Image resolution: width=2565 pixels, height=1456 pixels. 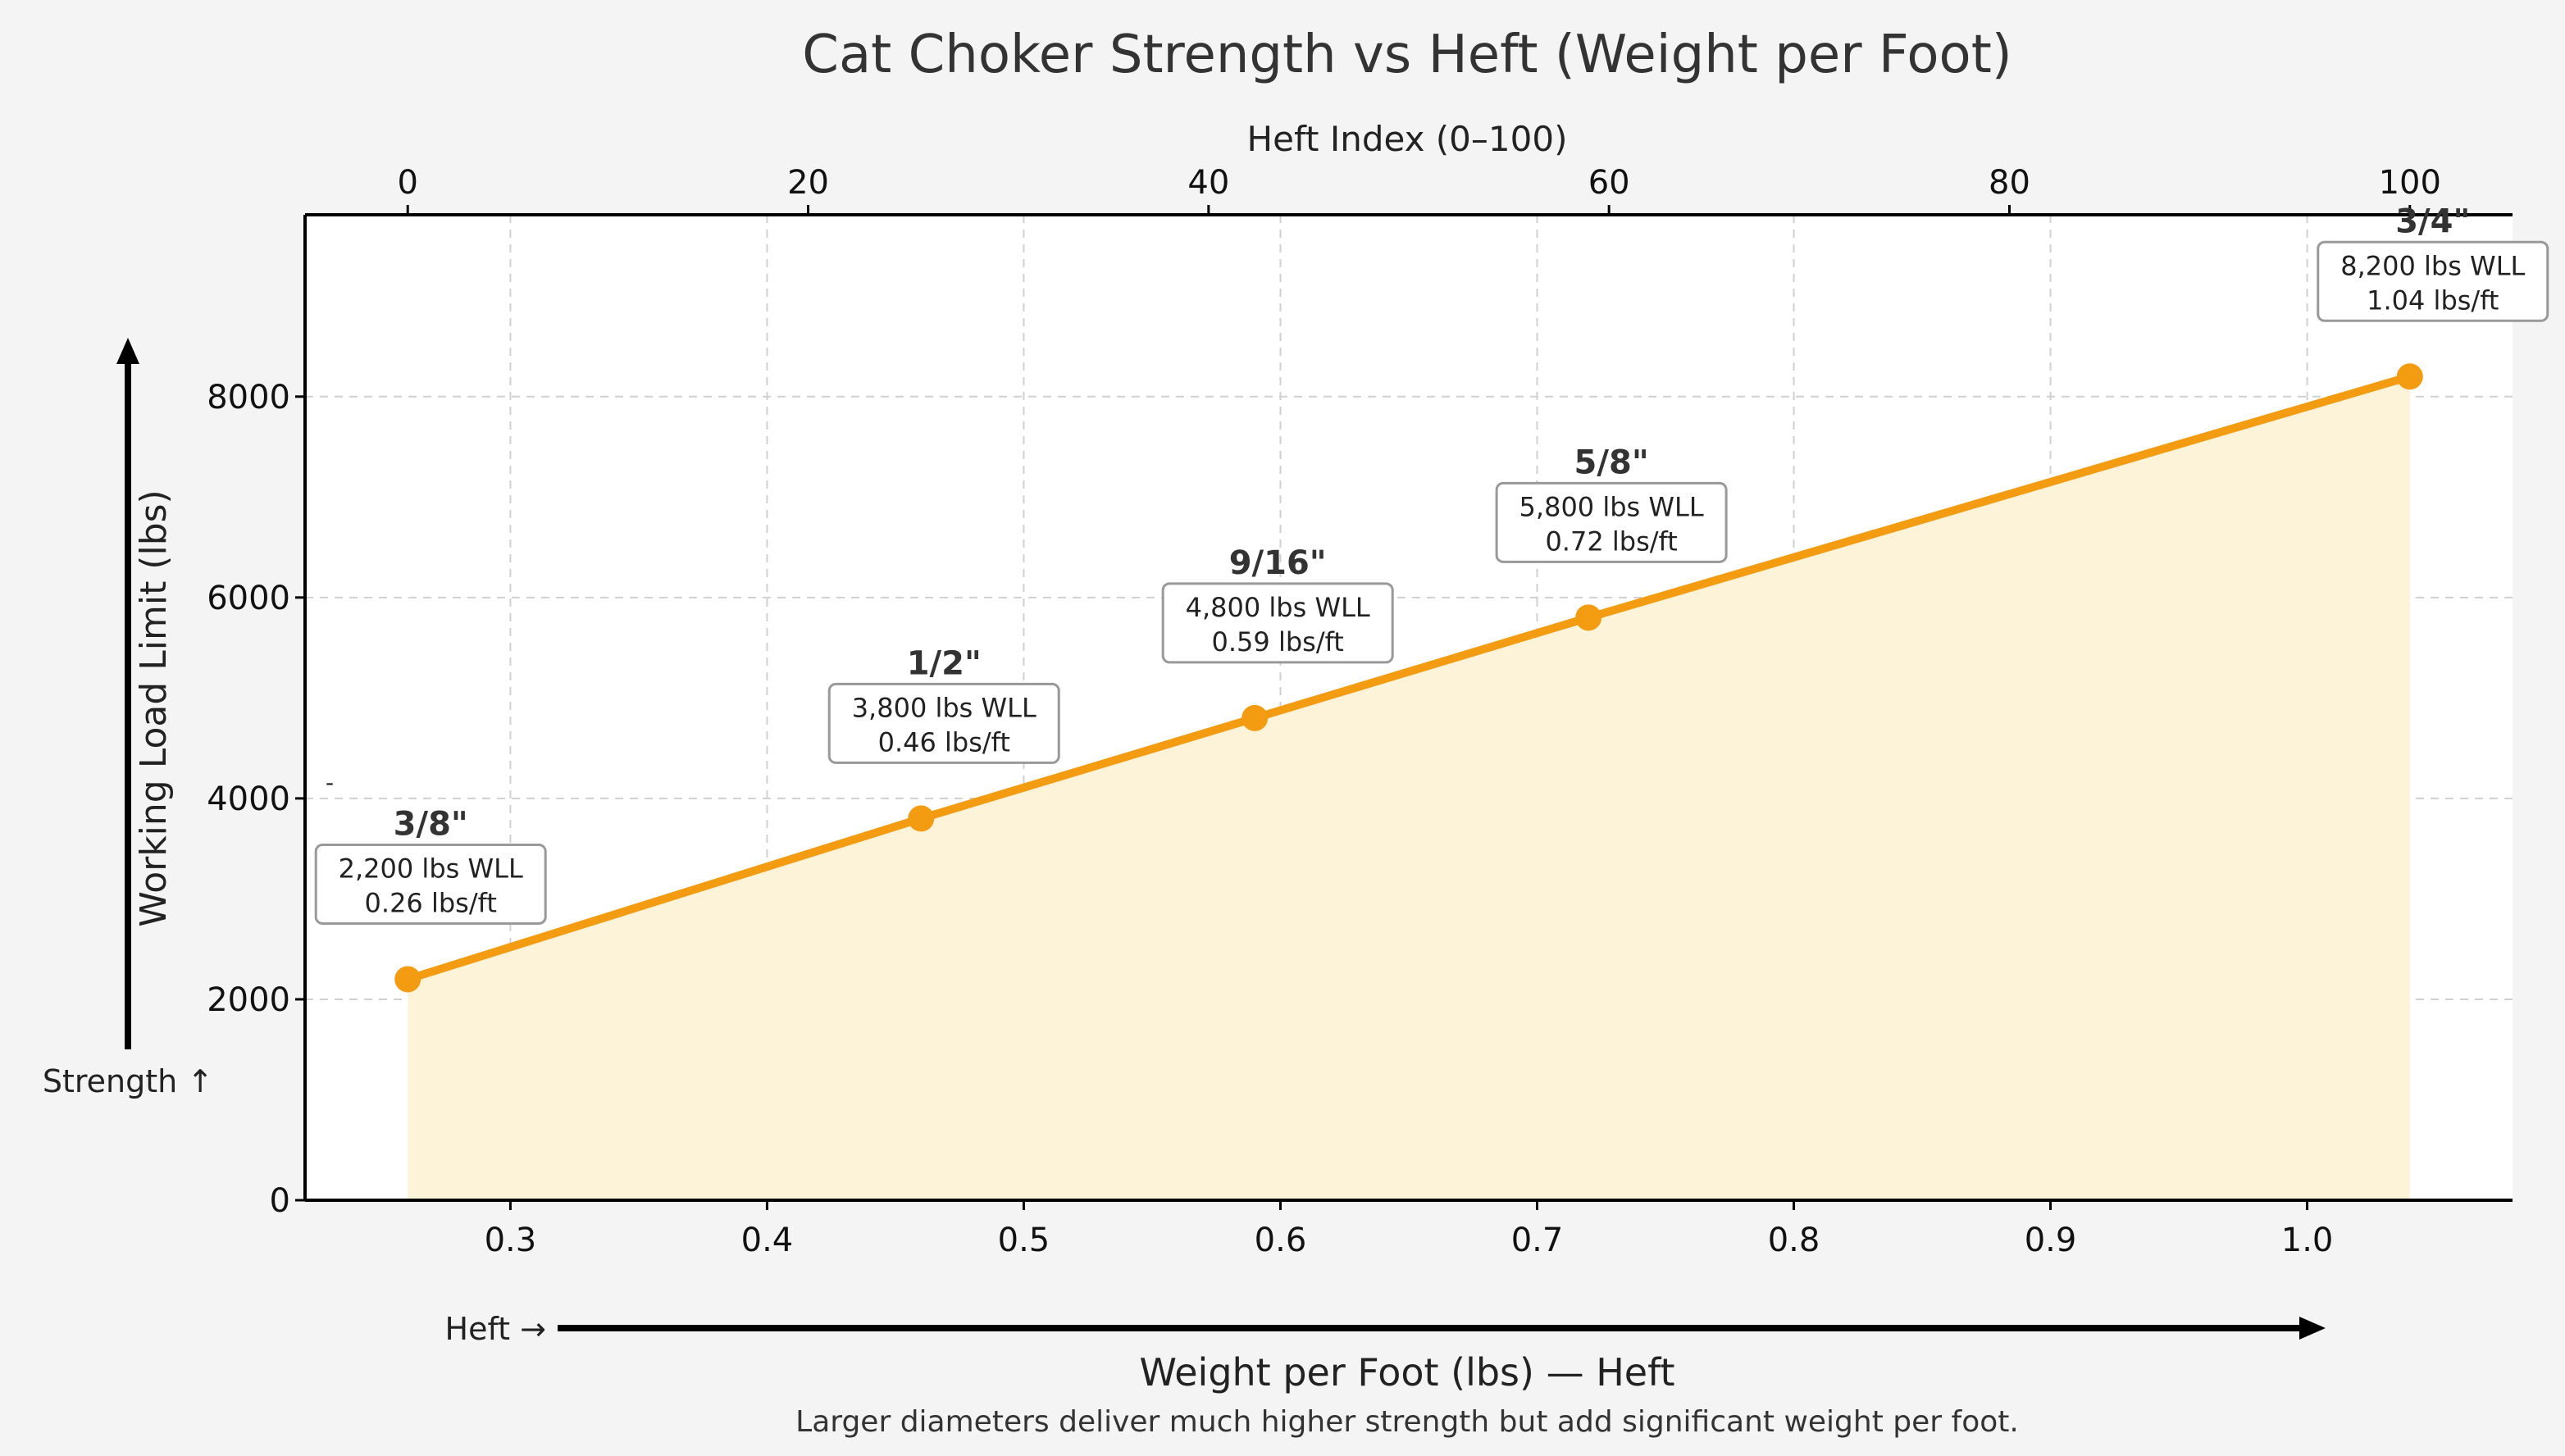 What do you see at coordinates (249, 598) in the screenshot?
I see `y-tick-label: 6000` at bounding box center [249, 598].